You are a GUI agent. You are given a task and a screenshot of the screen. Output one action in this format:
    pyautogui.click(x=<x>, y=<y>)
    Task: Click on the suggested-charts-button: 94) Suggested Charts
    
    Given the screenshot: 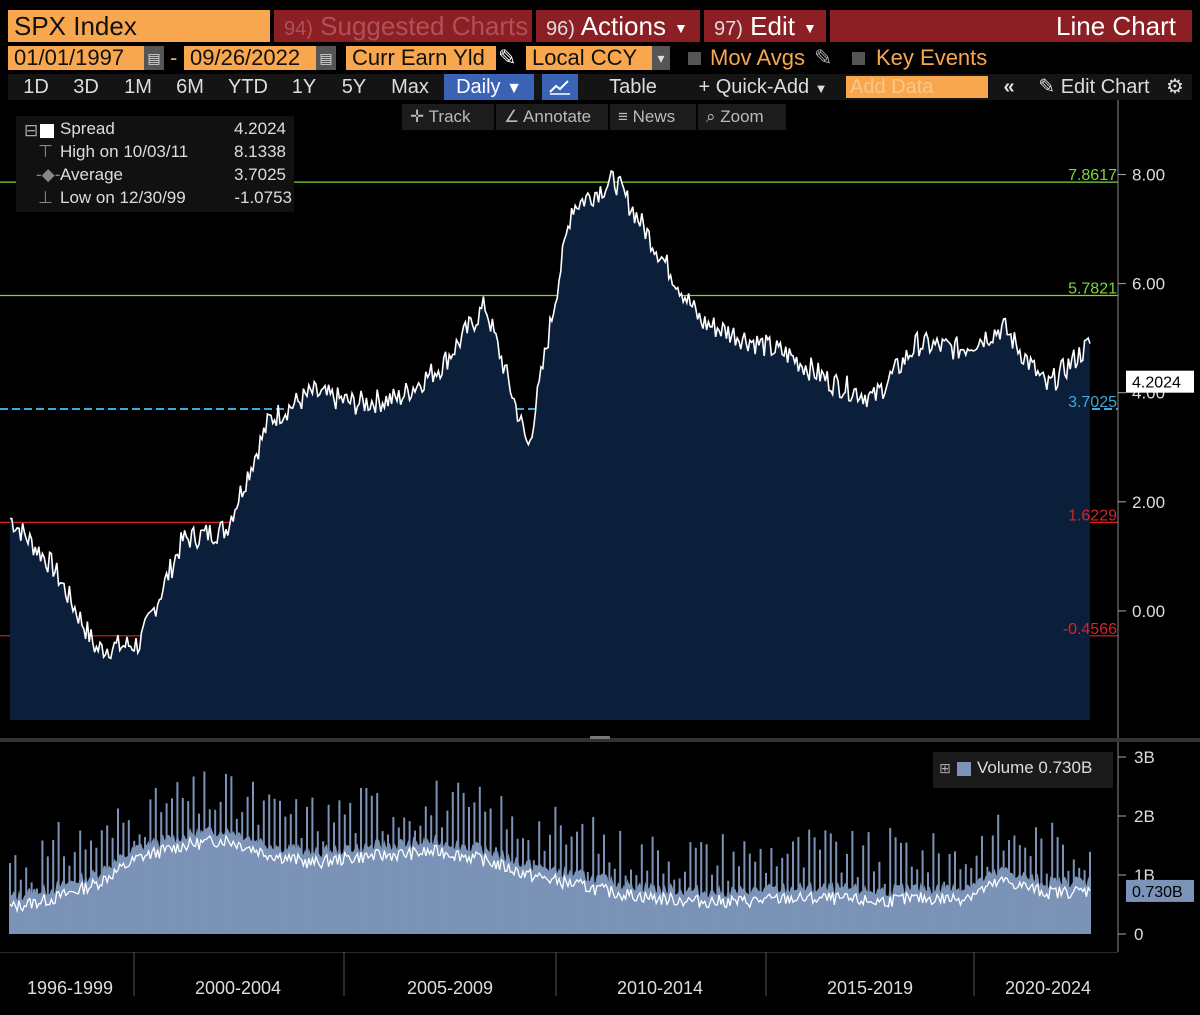 What is the action you would take?
    pyautogui.click(x=403, y=26)
    